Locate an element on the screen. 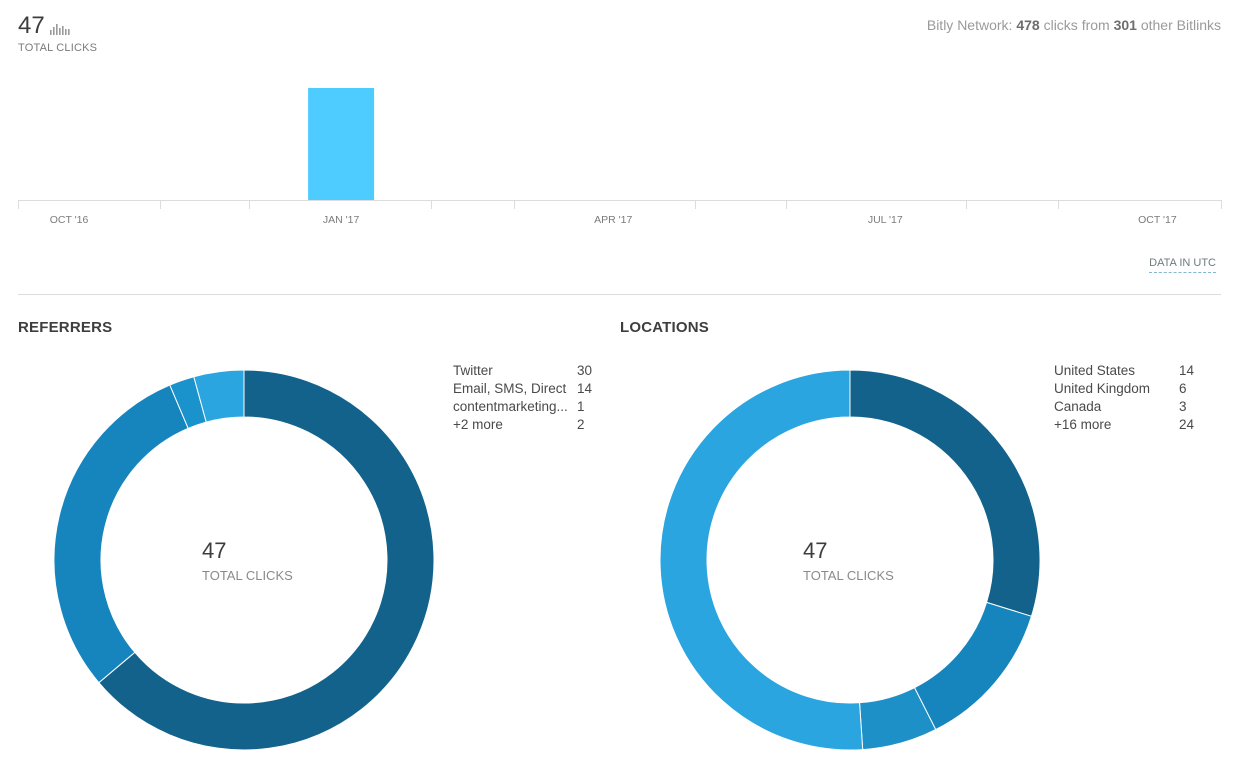  locations-title: LOCATIONS is located at coordinates (665, 327).